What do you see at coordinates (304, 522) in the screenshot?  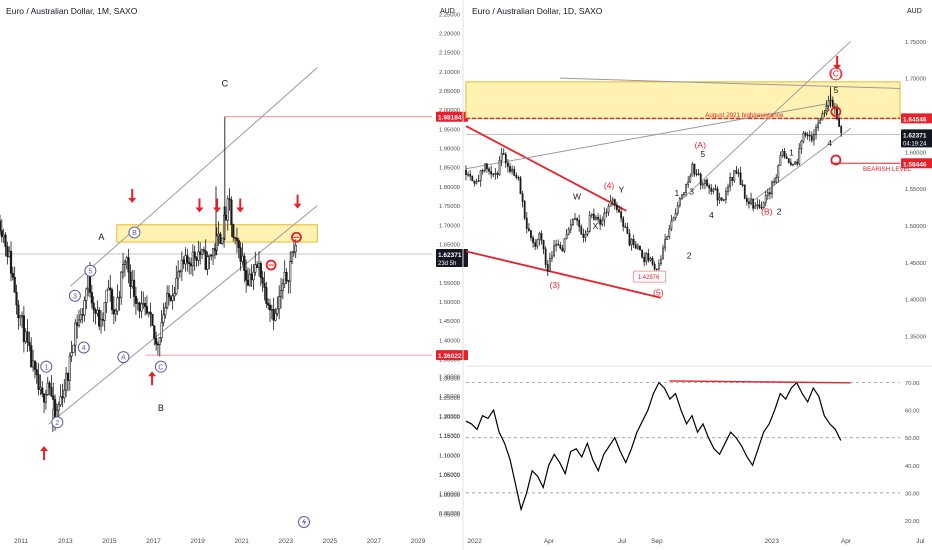 I see `lightning-icon` at bounding box center [304, 522].